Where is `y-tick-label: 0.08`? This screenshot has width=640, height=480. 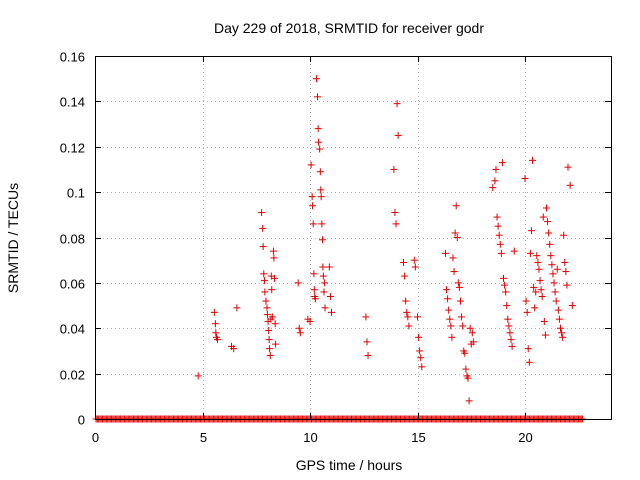 y-tick-label: 0.08 is located at coordinates (72, 239).